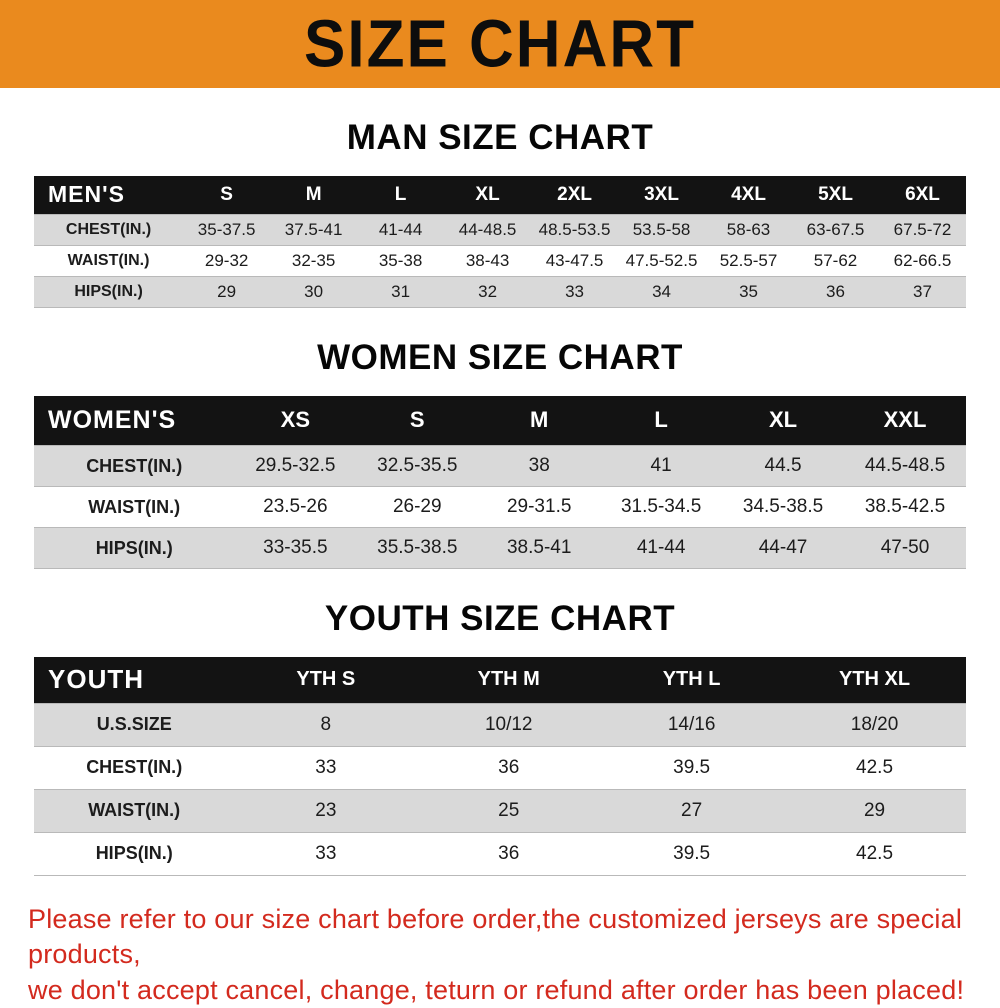  I want to click on table-cell: 18/20, so click(874, 724).